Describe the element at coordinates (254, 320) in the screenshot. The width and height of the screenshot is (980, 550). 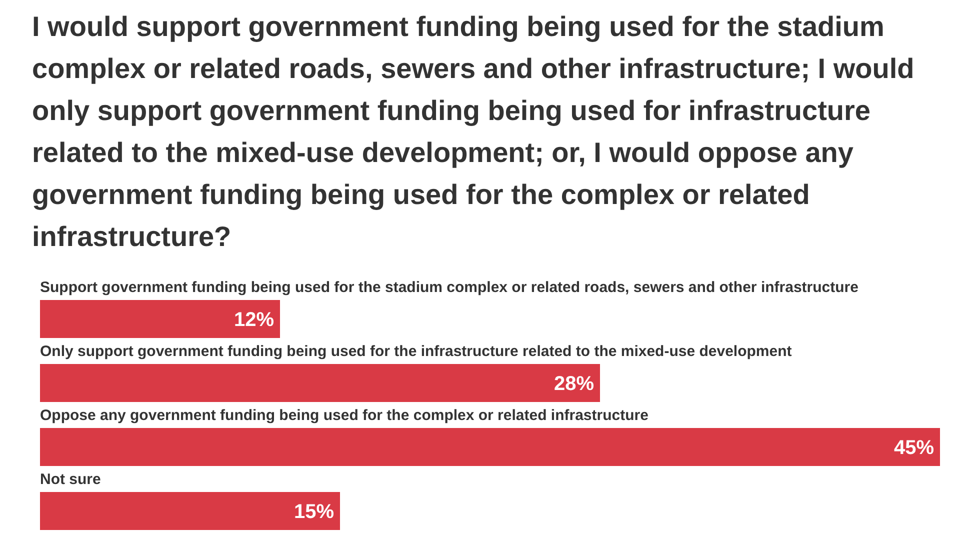
I see `data-label: 12%` at that location.